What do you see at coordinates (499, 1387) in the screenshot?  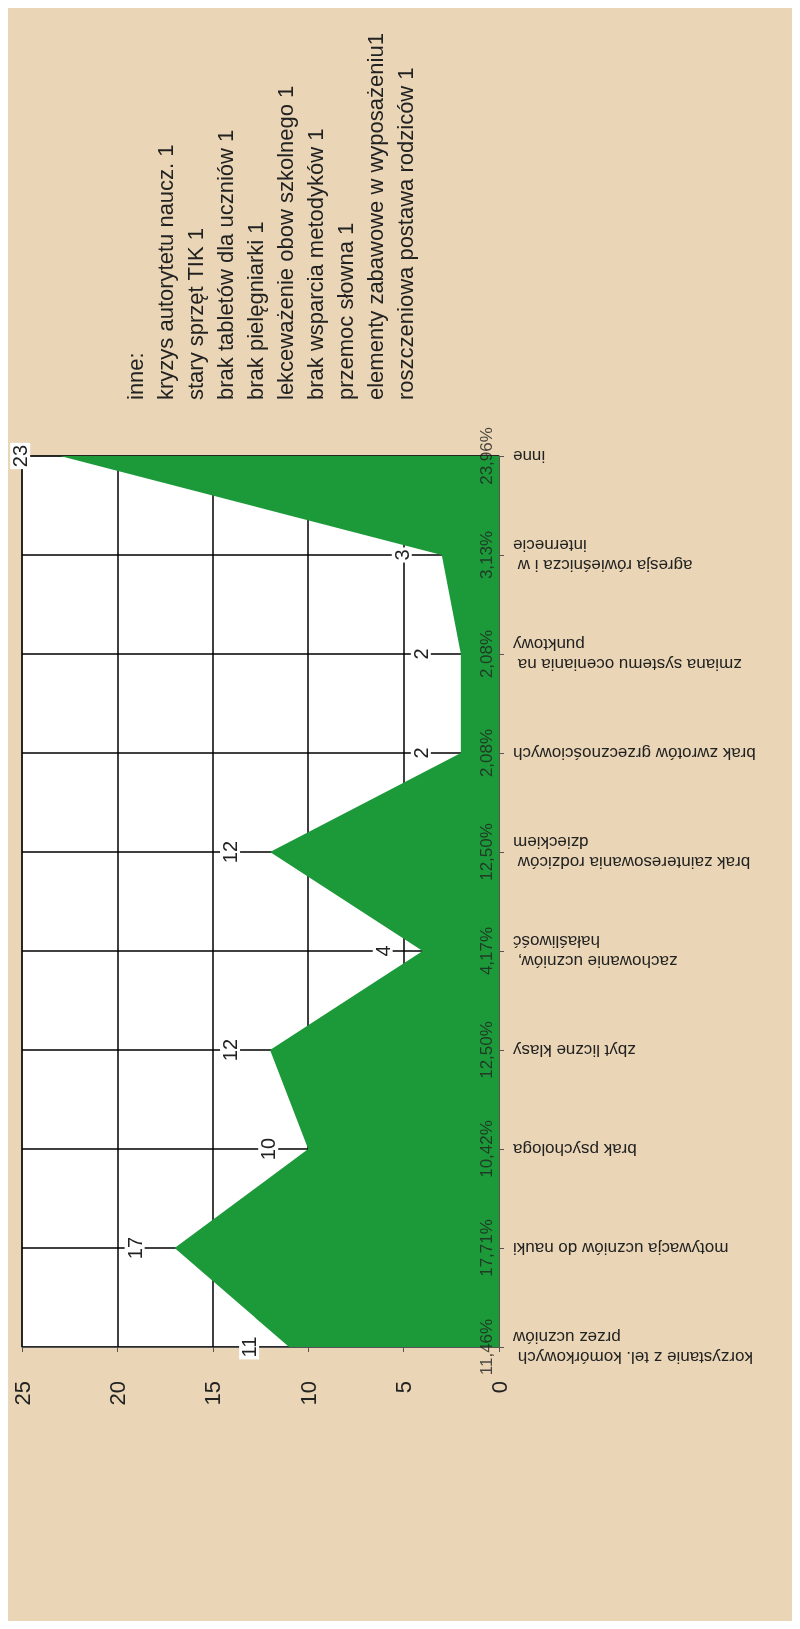 I see `x-tick-label: 0` at bounding box center [499, 1387].